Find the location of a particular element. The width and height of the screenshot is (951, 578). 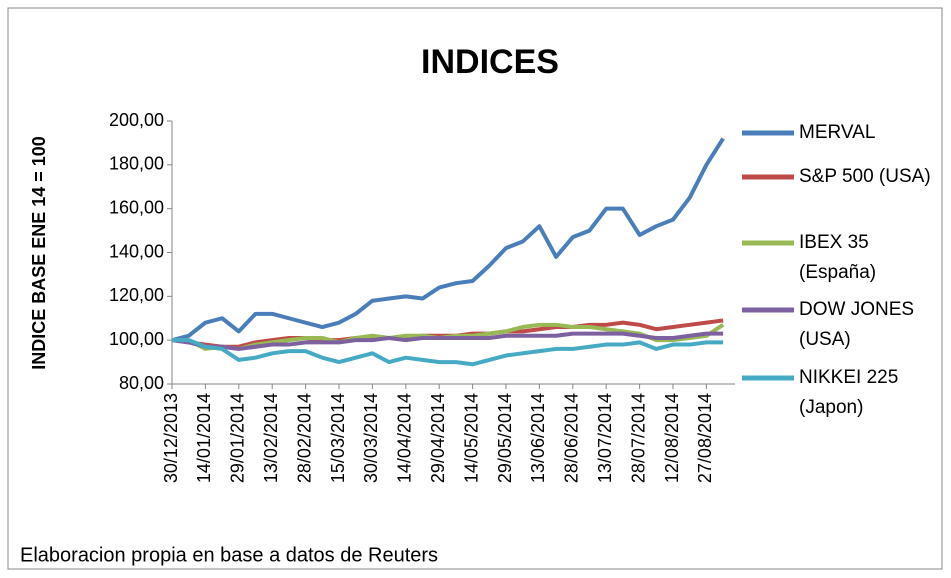

x-tick-label: 27/08/2014 is located at coordinates (705, 438).